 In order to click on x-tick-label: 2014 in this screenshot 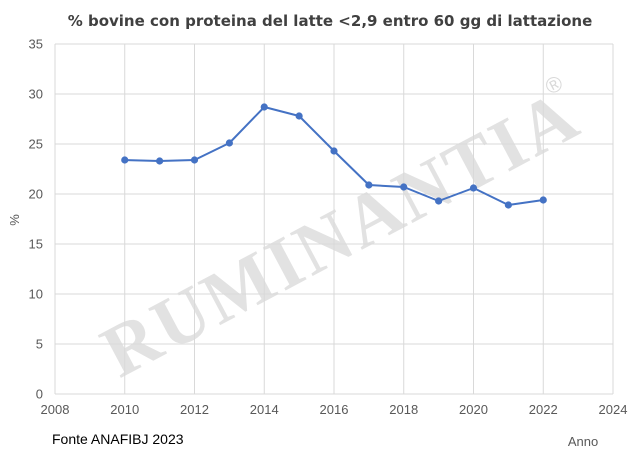, I will do `click(264, 409)`.